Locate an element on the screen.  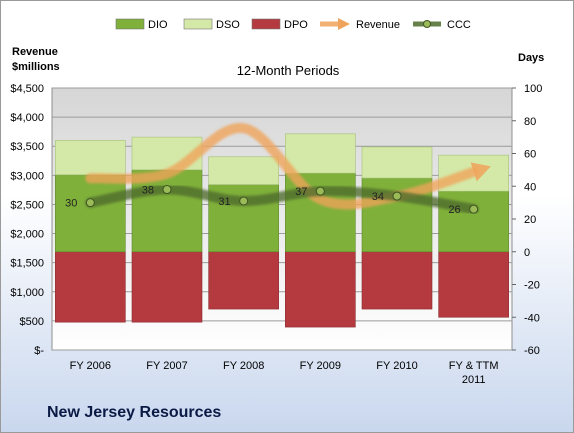
ccc-line is located at coordinates (282, 199).